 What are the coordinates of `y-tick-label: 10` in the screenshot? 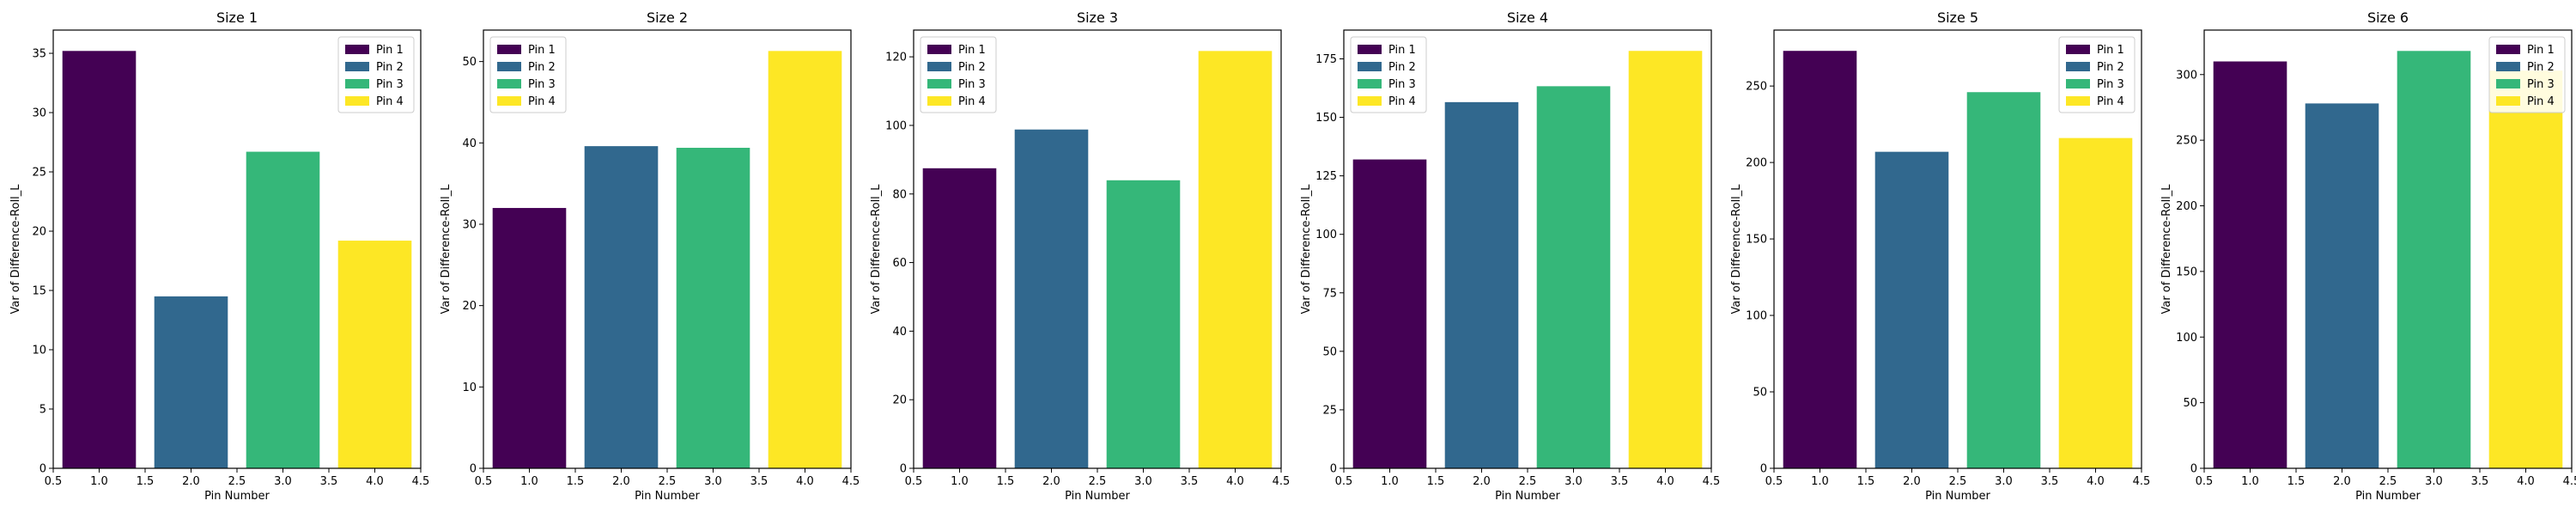 It's located at (470, 388).